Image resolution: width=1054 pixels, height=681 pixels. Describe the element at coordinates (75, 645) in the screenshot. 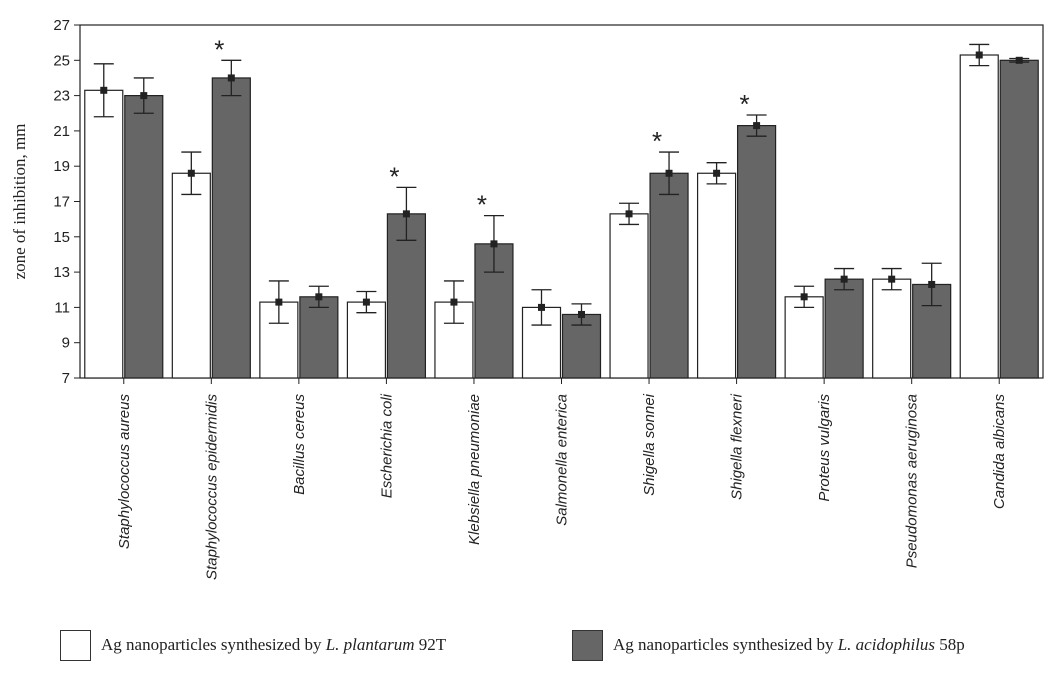

I see `legend-swatch-white` at that location.